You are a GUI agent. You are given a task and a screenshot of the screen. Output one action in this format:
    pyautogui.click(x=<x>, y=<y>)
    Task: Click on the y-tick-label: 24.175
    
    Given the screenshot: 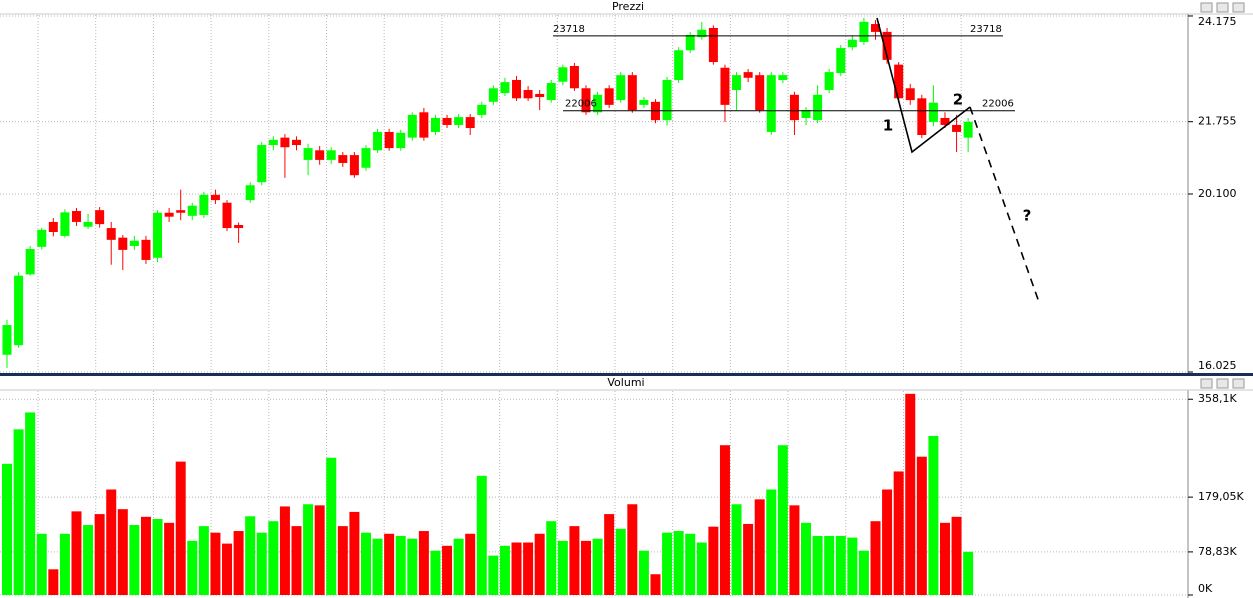 What is the action you would take?
    pyautogui.click(x=1217, y=21)
    